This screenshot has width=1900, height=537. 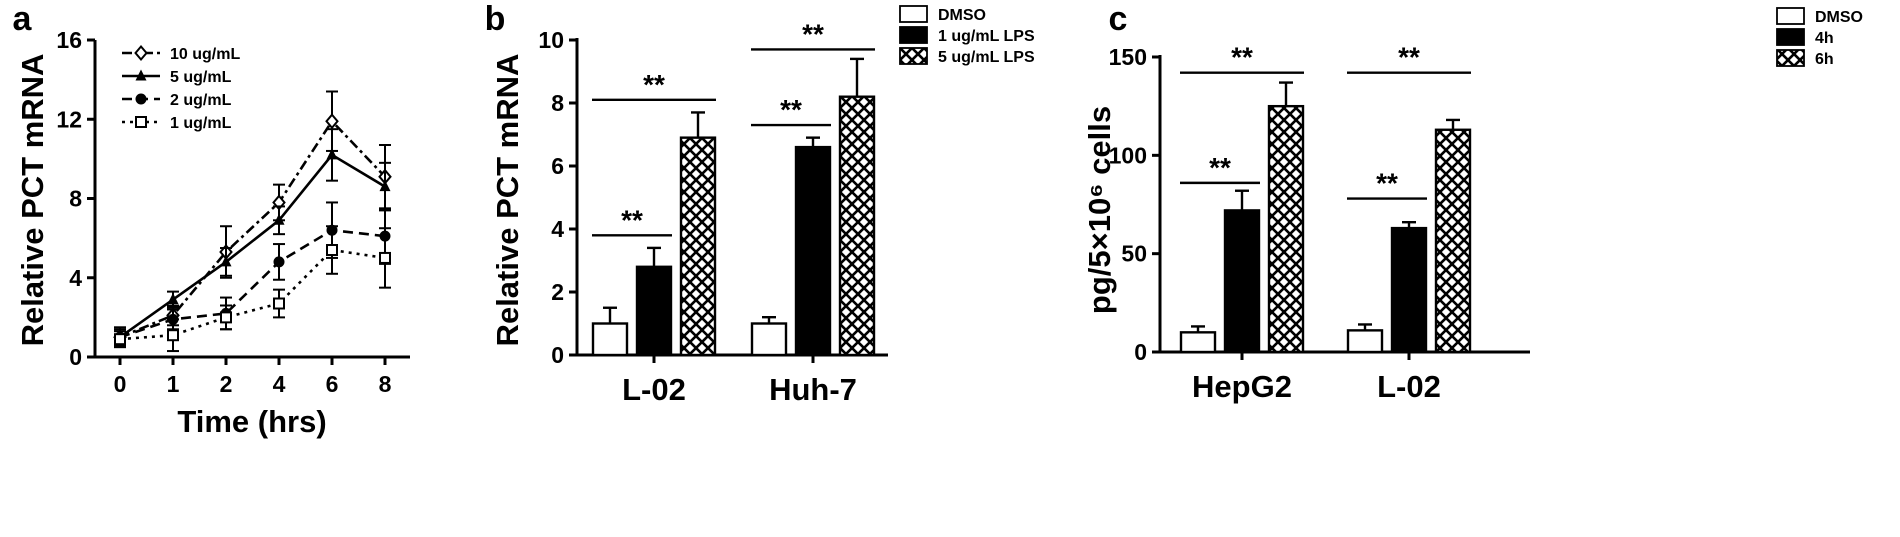 What do you see at coordinates (181, 88) in the screenshot?
I see `legend: 10 ug/mL 5 ug/mL 2 ug/mL 1 ug/mL` at bounding box center [181, 88].